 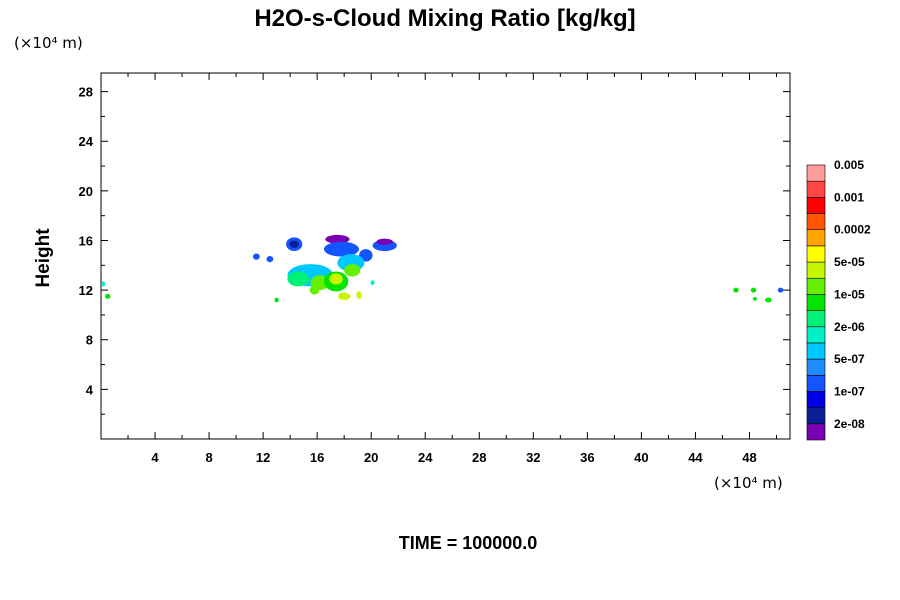 What do you see at coordinates (749, 457) in the screenshot?
I see `x-tick-label: 48` at bounding box center [749, 457].